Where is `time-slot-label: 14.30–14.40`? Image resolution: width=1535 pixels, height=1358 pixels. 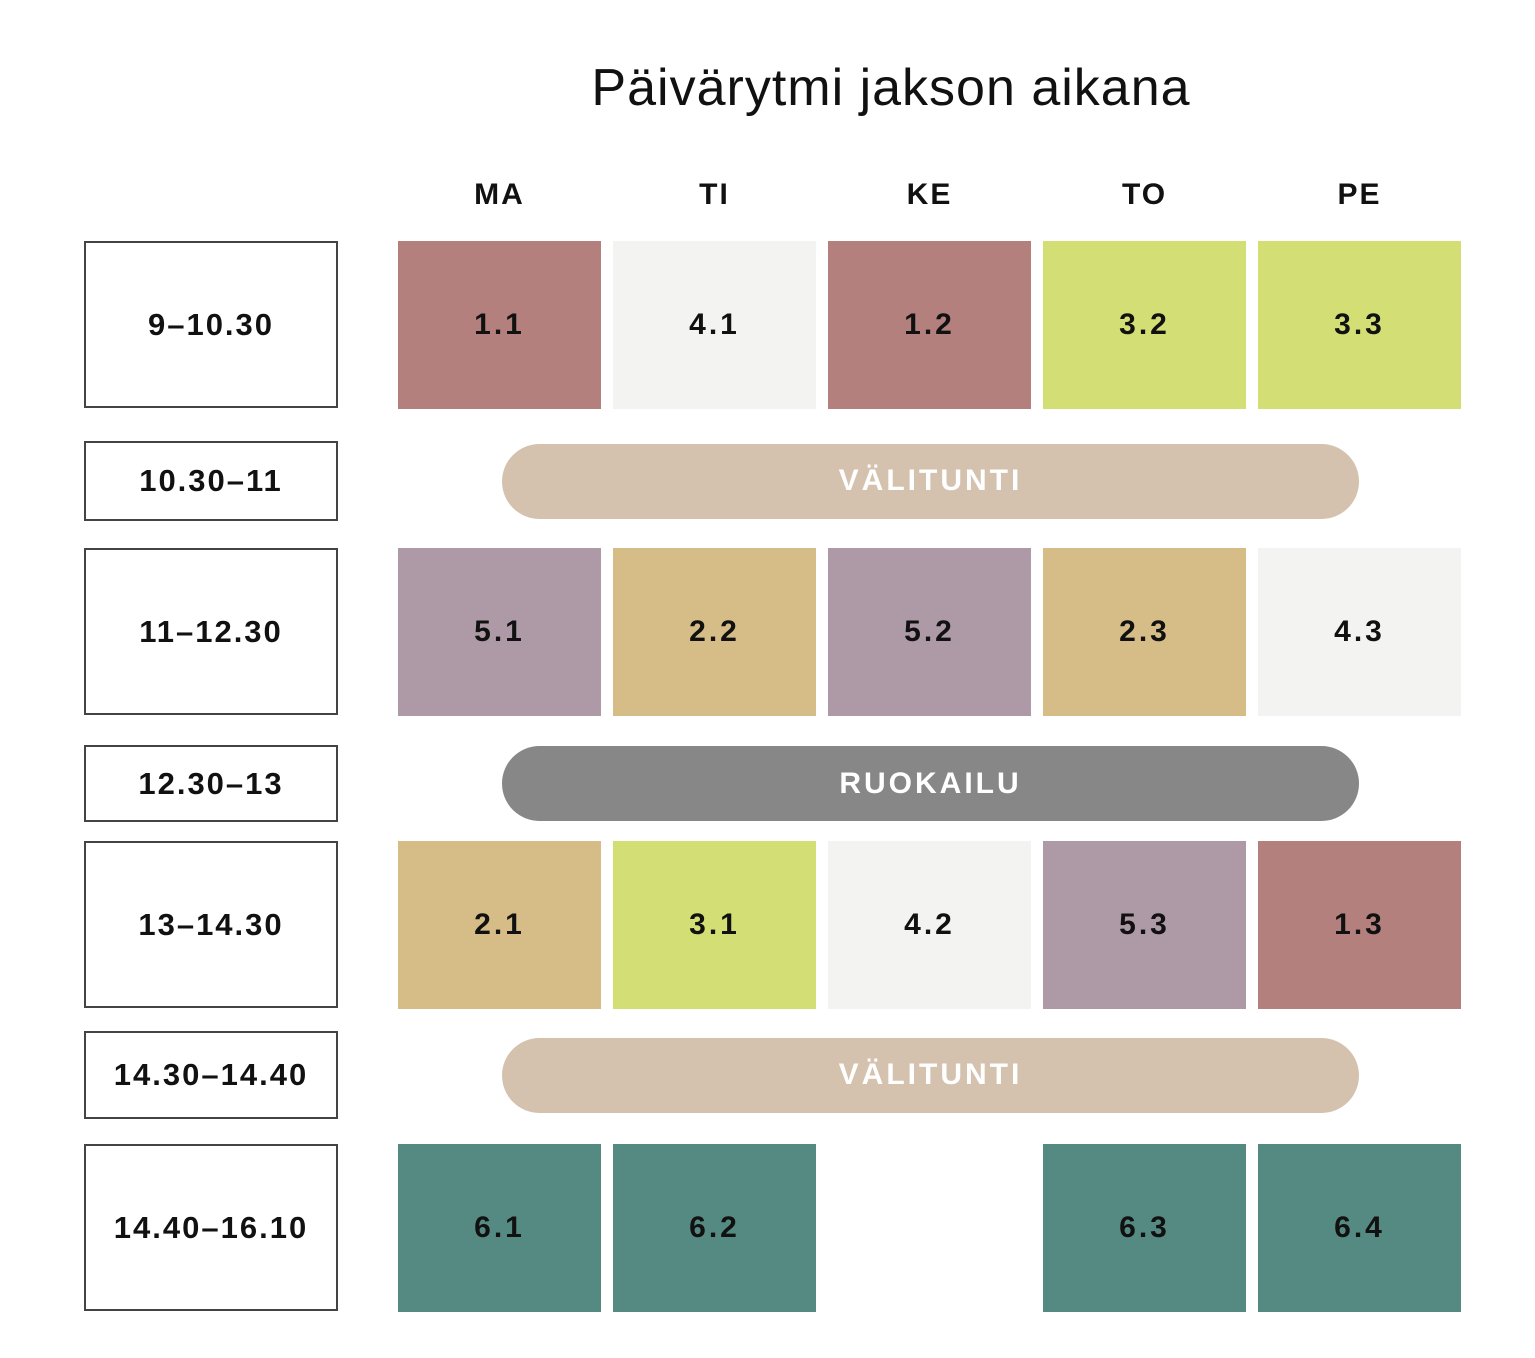 time-slot-label: 14.30–14.40 is located at coordinates (211, 1075).